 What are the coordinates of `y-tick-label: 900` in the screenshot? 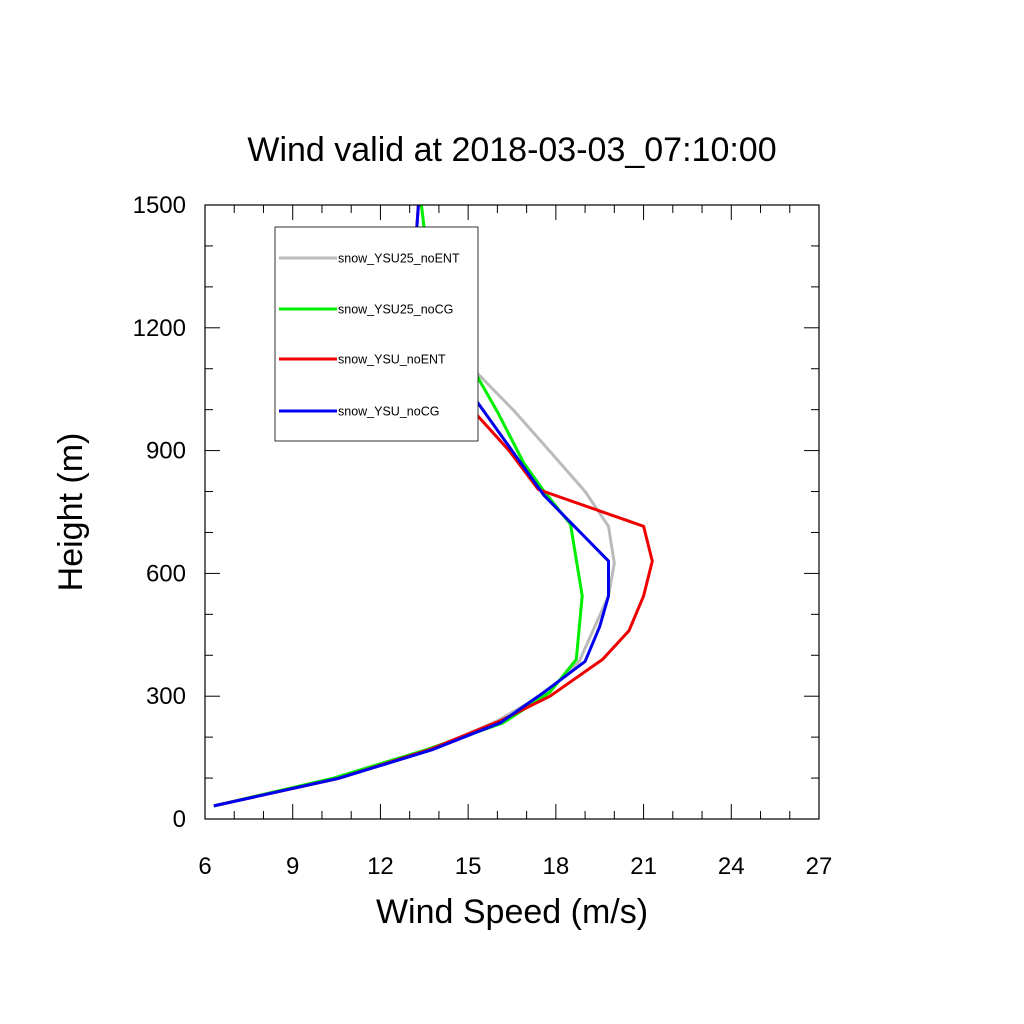 It's located at (166, 451).